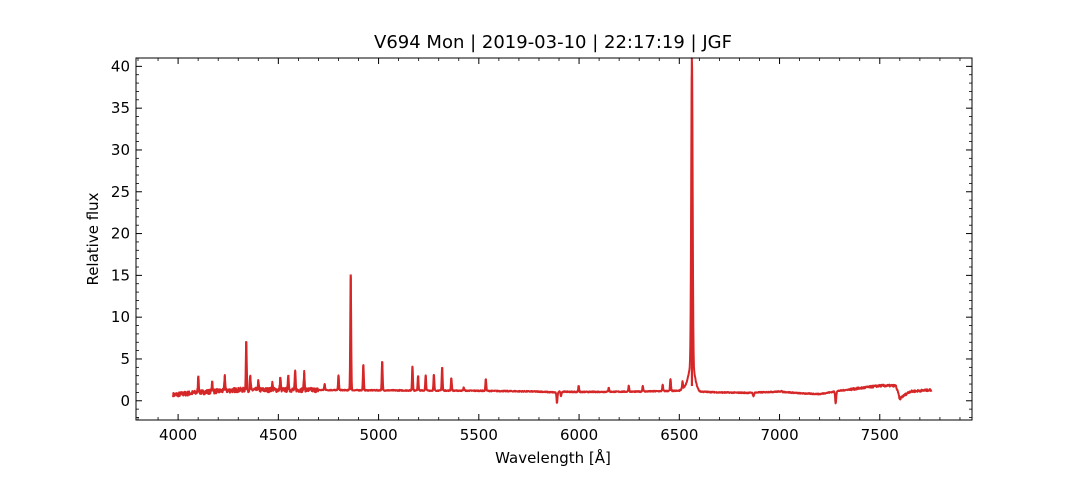  Describe the element at coordinates (579, 435) in the screenshot. I see `x-tick-label: 6000` at that location.